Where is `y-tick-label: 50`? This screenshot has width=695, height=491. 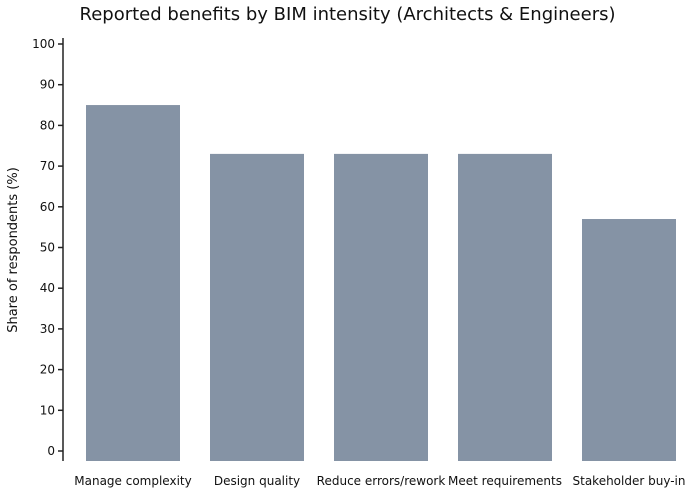
y-tick-label: 50 is located at coordinates (47, 248).